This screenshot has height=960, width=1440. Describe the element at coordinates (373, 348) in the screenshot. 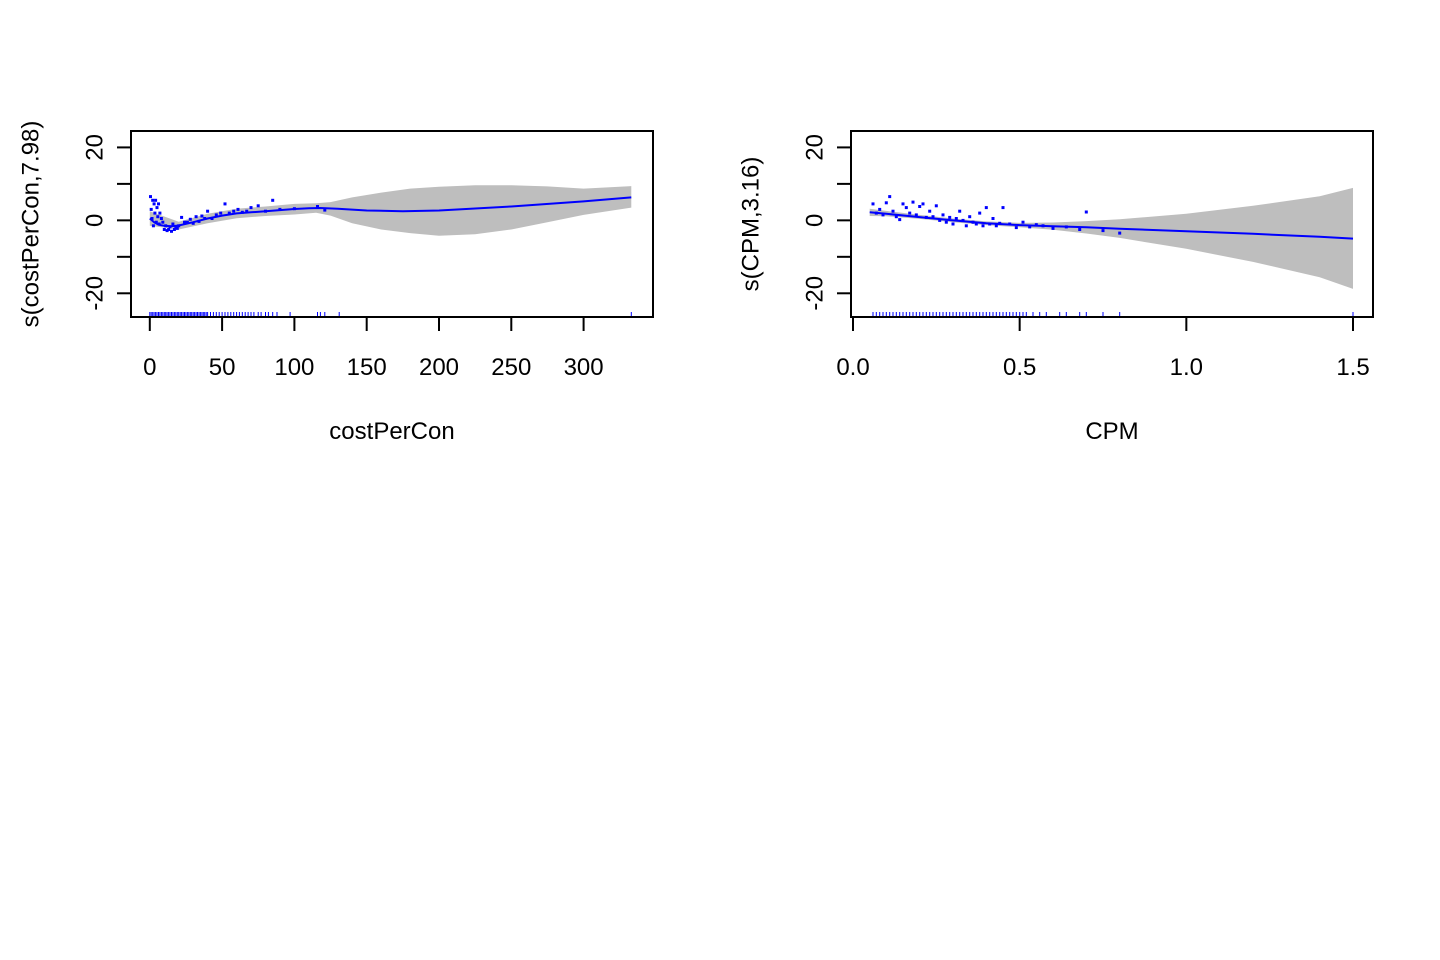

I see `x-axis: 0 50 100 150 200 250 300` at that location.